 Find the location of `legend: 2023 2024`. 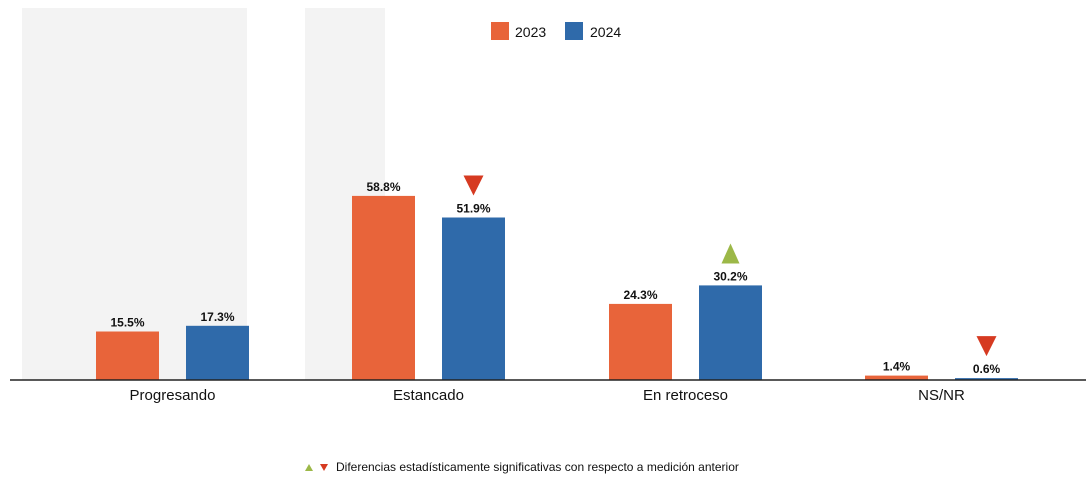

legend: 2023 2024 is located at coordinates (556, 31).